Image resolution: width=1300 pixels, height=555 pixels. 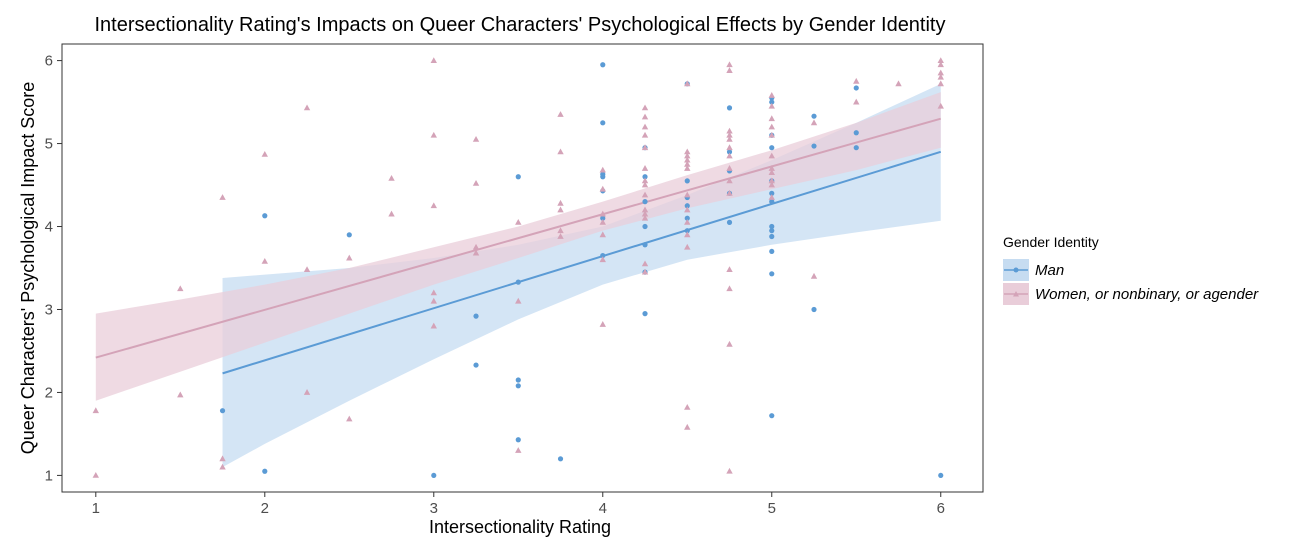 I want to click on x-tick-label: 3, so click(x=434, y=508).